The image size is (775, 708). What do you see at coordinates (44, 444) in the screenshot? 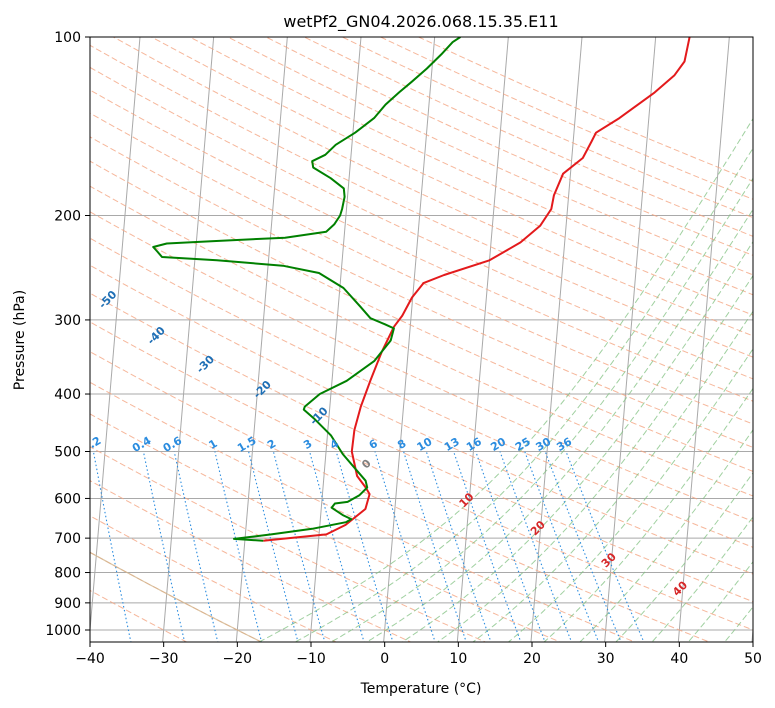
I see `mixing-ratio-label: 0.1` at bounding box center [44, 444].